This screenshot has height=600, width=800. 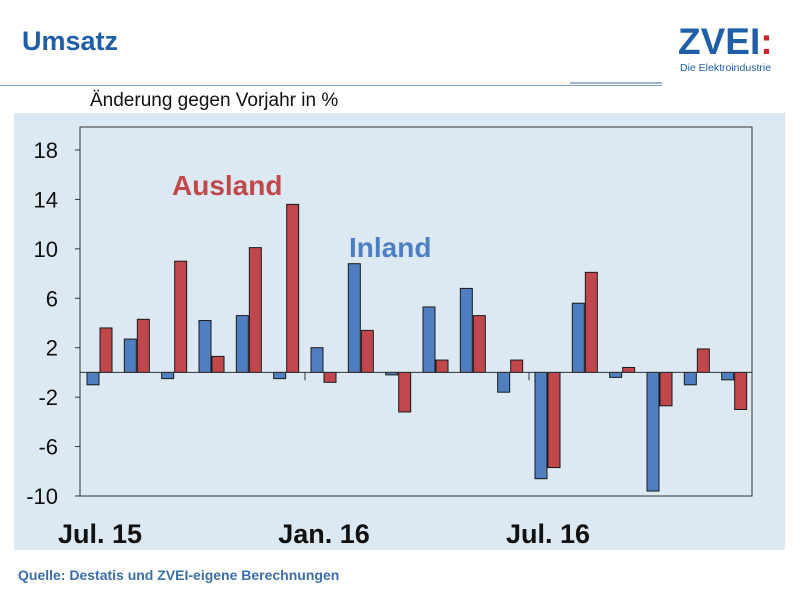 I want to click on y-tick-label: -2, so click(x=48, y=397).